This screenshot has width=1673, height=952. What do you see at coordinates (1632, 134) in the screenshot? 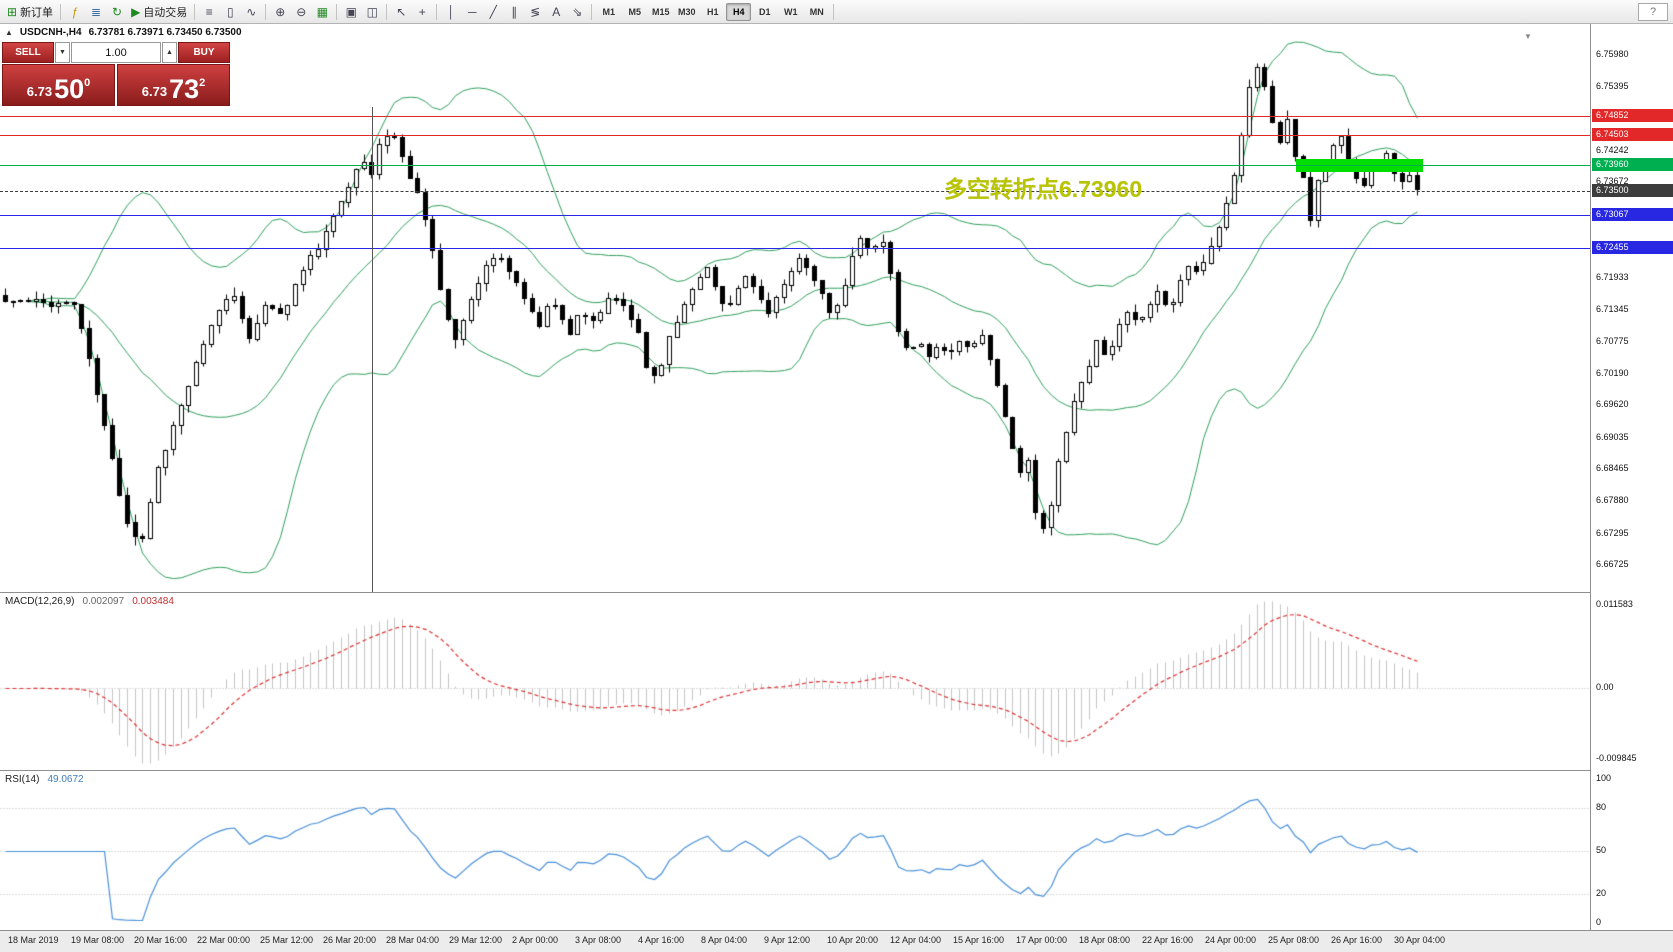
I see `resistance-line-2-badge: 6.74503` at bounding box center [1632, 134].